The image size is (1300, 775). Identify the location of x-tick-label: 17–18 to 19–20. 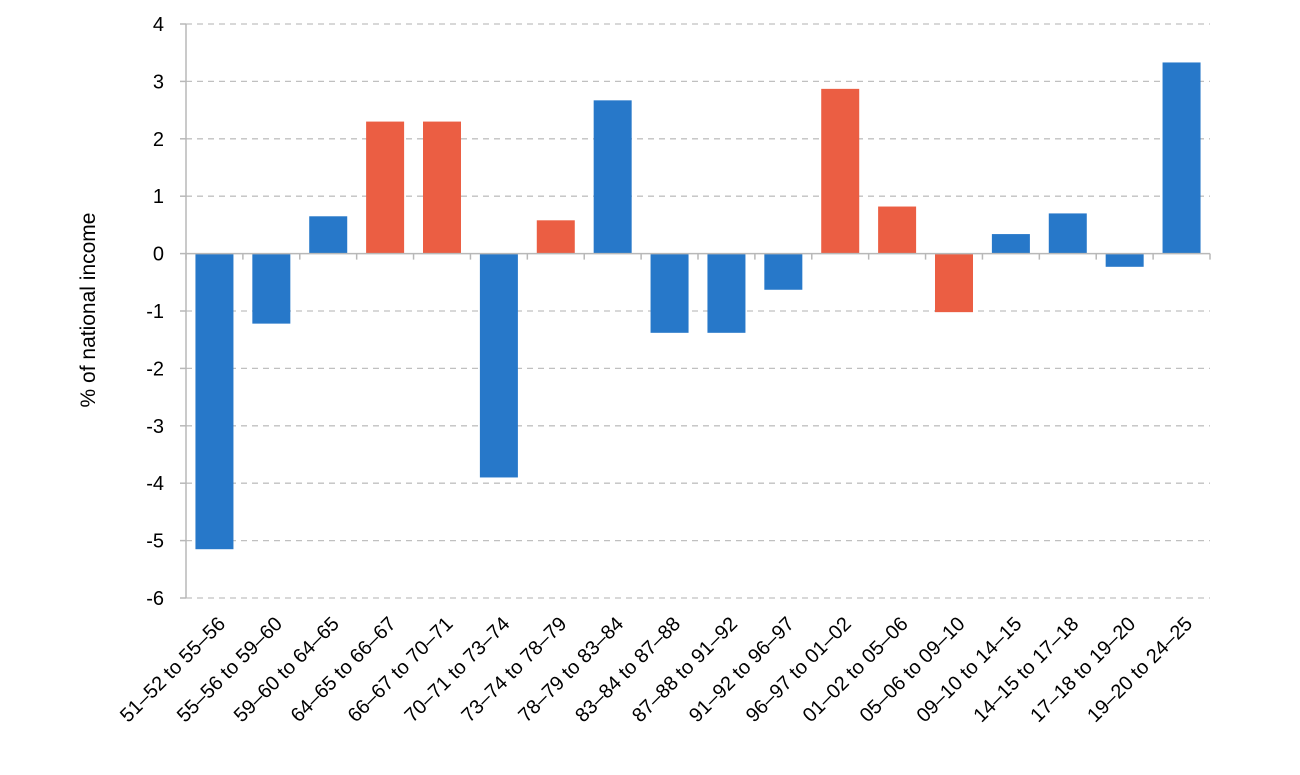
(1083, 670).